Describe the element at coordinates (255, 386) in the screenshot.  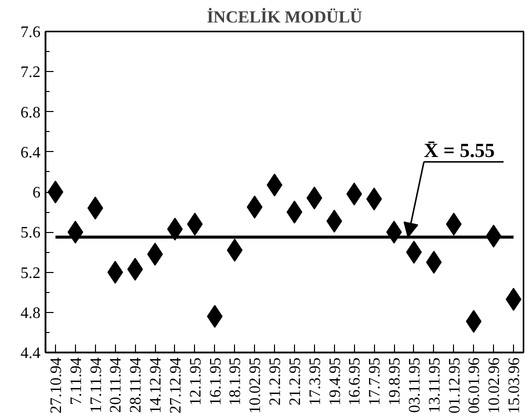
I see `x-tick-label: 10.02.95` at that location.